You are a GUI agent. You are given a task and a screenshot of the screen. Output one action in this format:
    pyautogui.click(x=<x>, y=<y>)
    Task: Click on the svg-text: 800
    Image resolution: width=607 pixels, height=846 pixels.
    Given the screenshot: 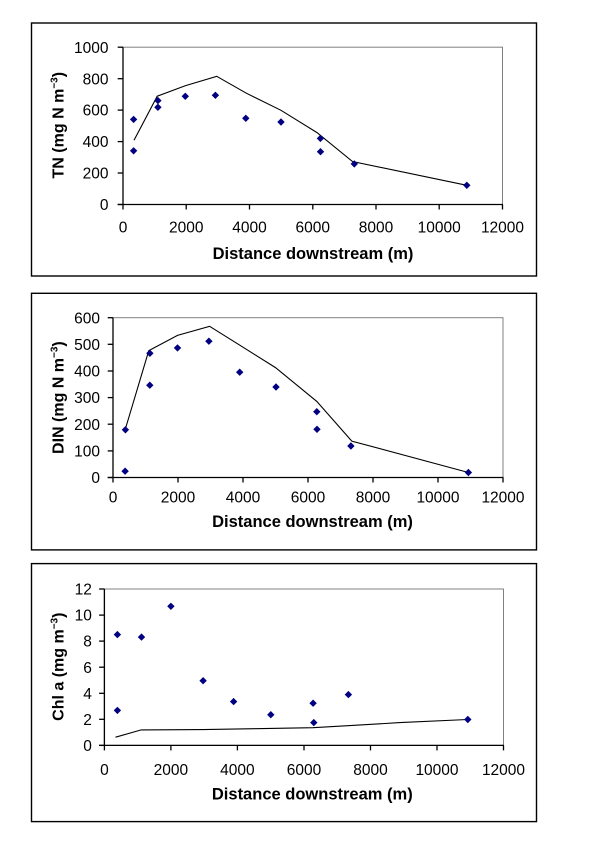 What is the action you would take?
    pyautogui.click(x=96, y=79)
    